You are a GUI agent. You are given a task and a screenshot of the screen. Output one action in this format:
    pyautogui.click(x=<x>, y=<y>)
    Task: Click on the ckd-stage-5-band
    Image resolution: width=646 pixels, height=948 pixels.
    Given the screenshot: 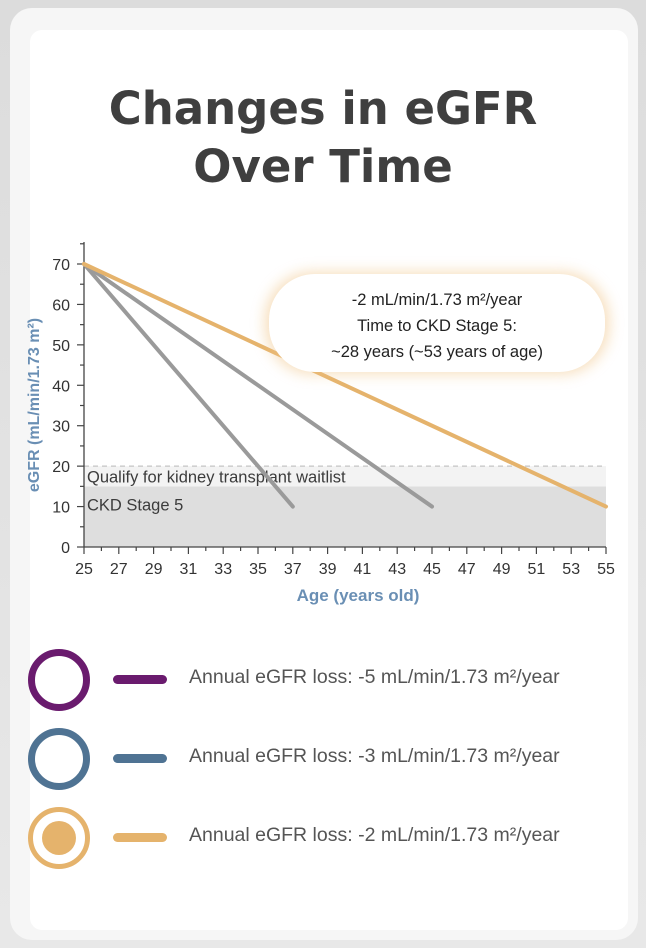 What is the action you would take?
    pyautogui.click(x=345, y=516)
    